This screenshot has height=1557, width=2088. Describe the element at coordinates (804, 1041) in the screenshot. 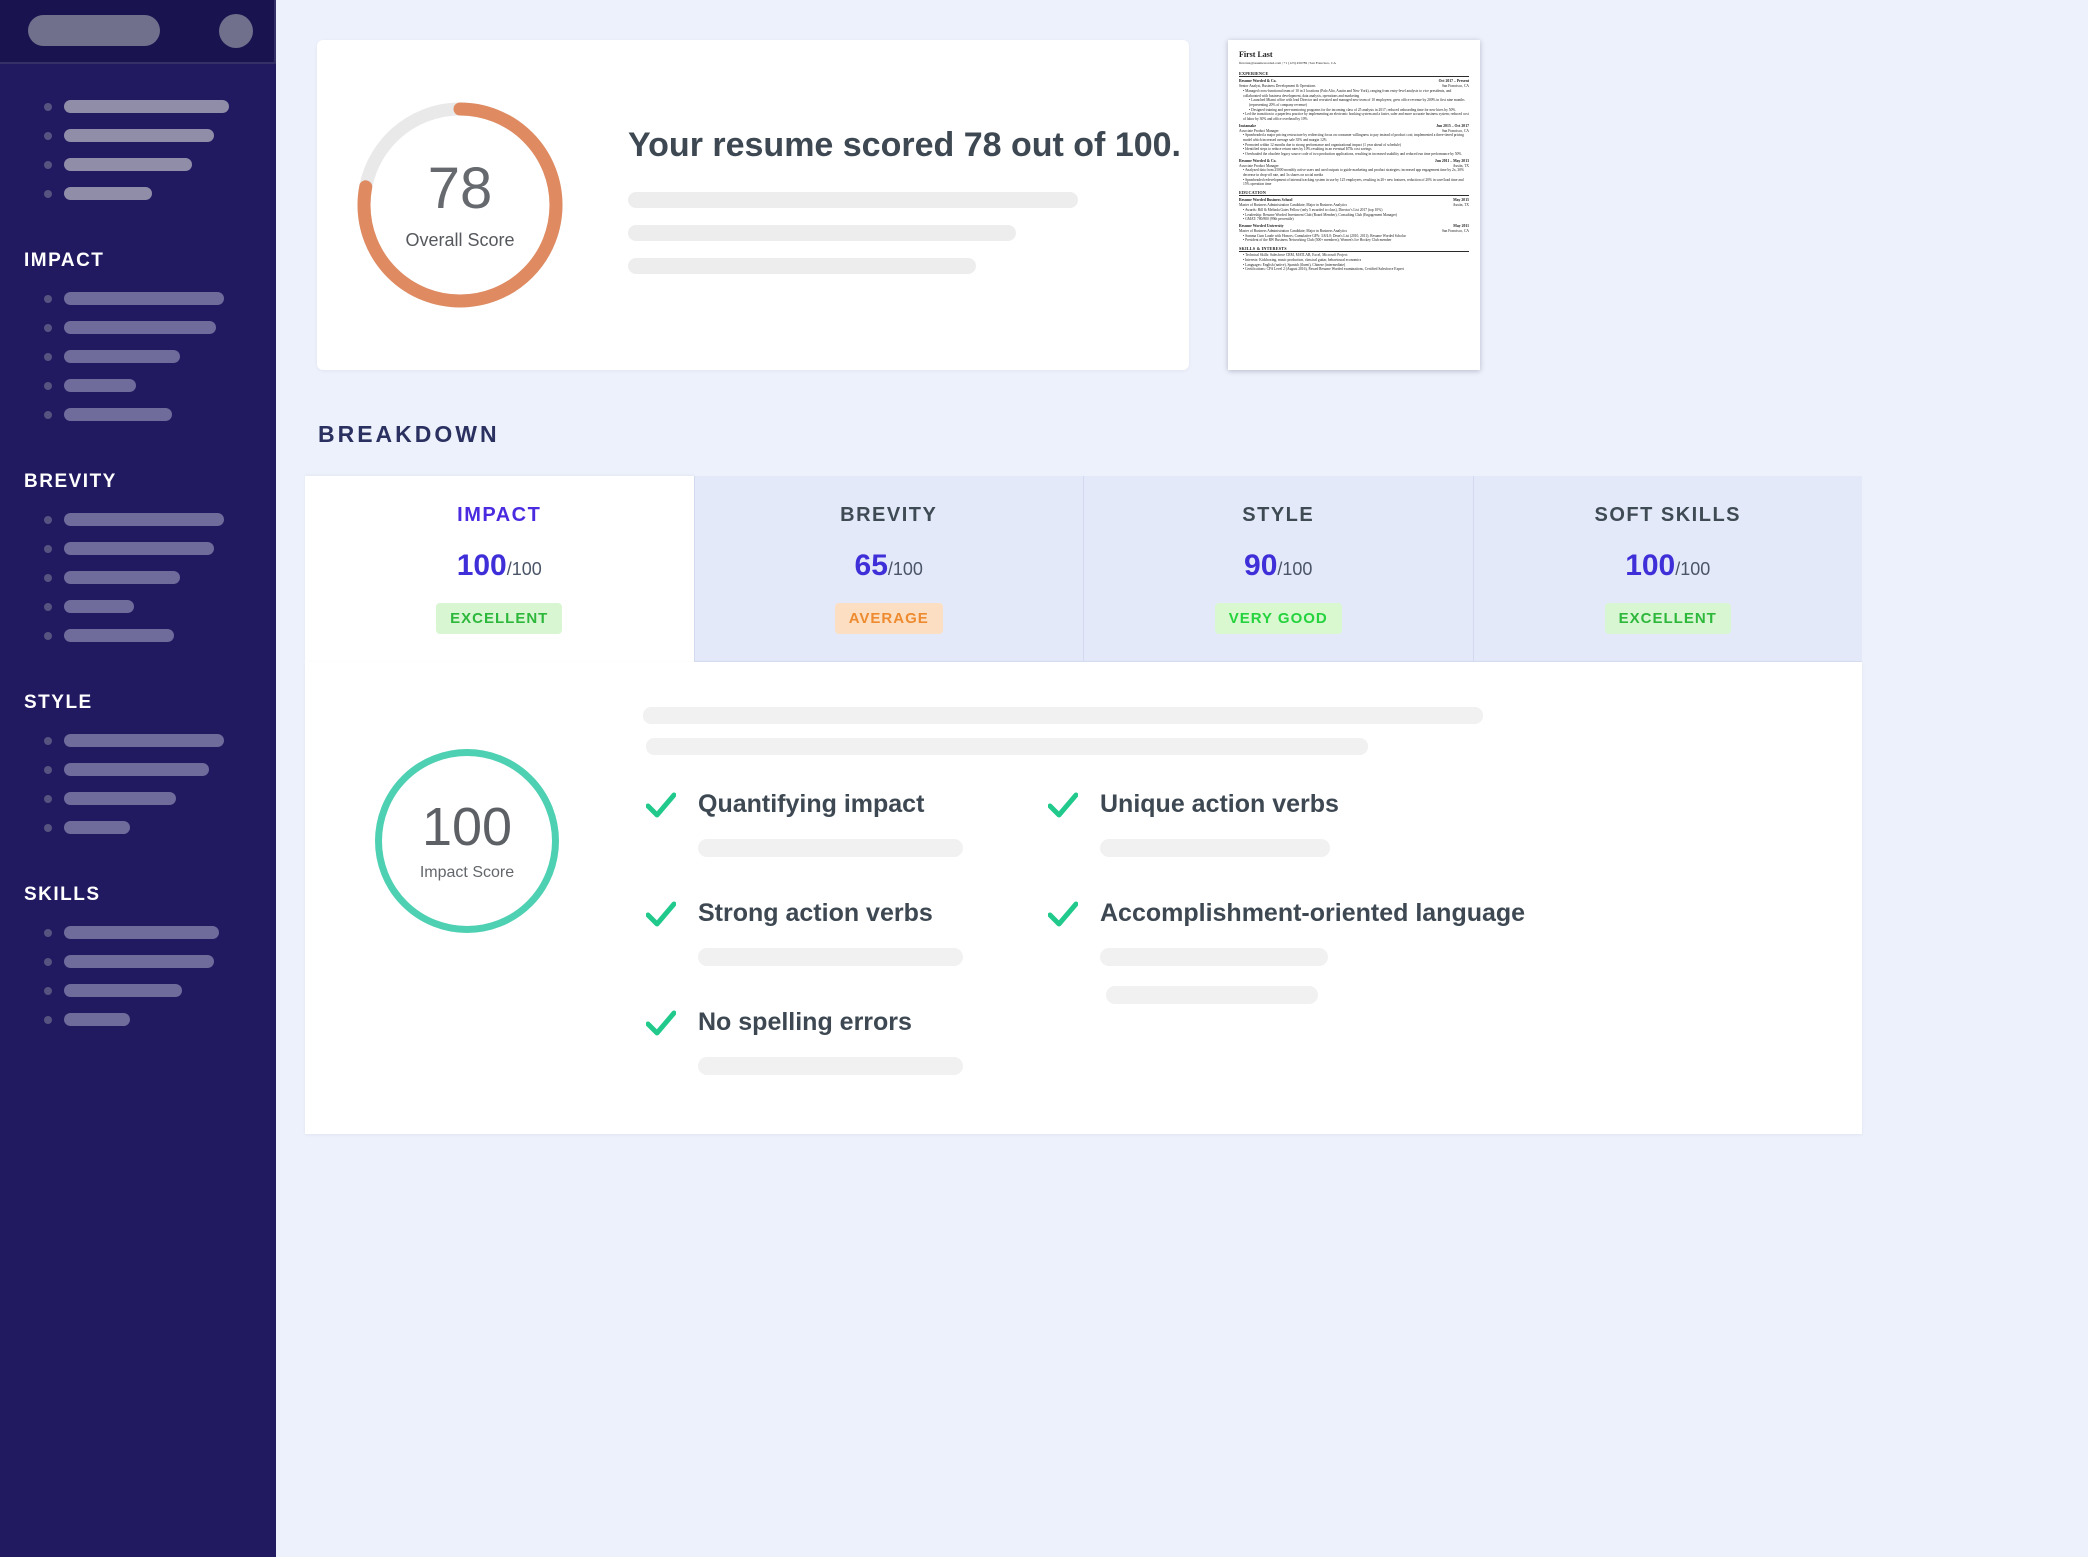

I see `check-item: No spelling errors` at that location.